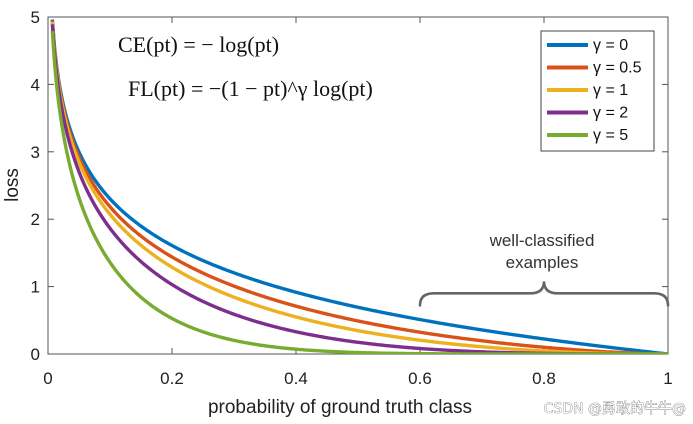  What do you see at coordinates (544, 378) in the screenshot?
I see `x-tick-label: 0.8` at bounding box center [544, 378].